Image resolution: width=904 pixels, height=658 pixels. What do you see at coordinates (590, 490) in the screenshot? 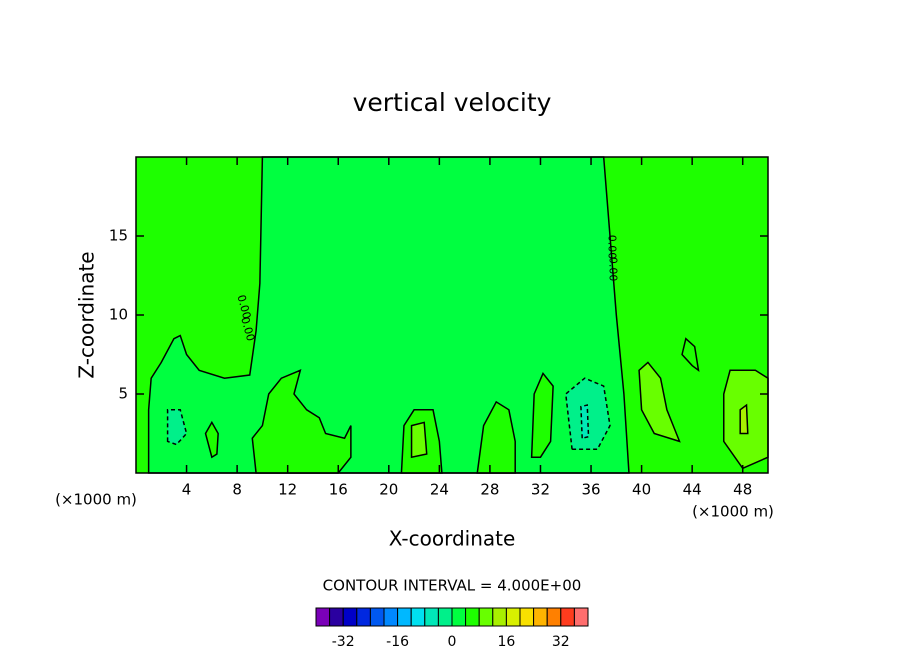
I see `x-tick-label: 36` at bounding box center [590, 490].